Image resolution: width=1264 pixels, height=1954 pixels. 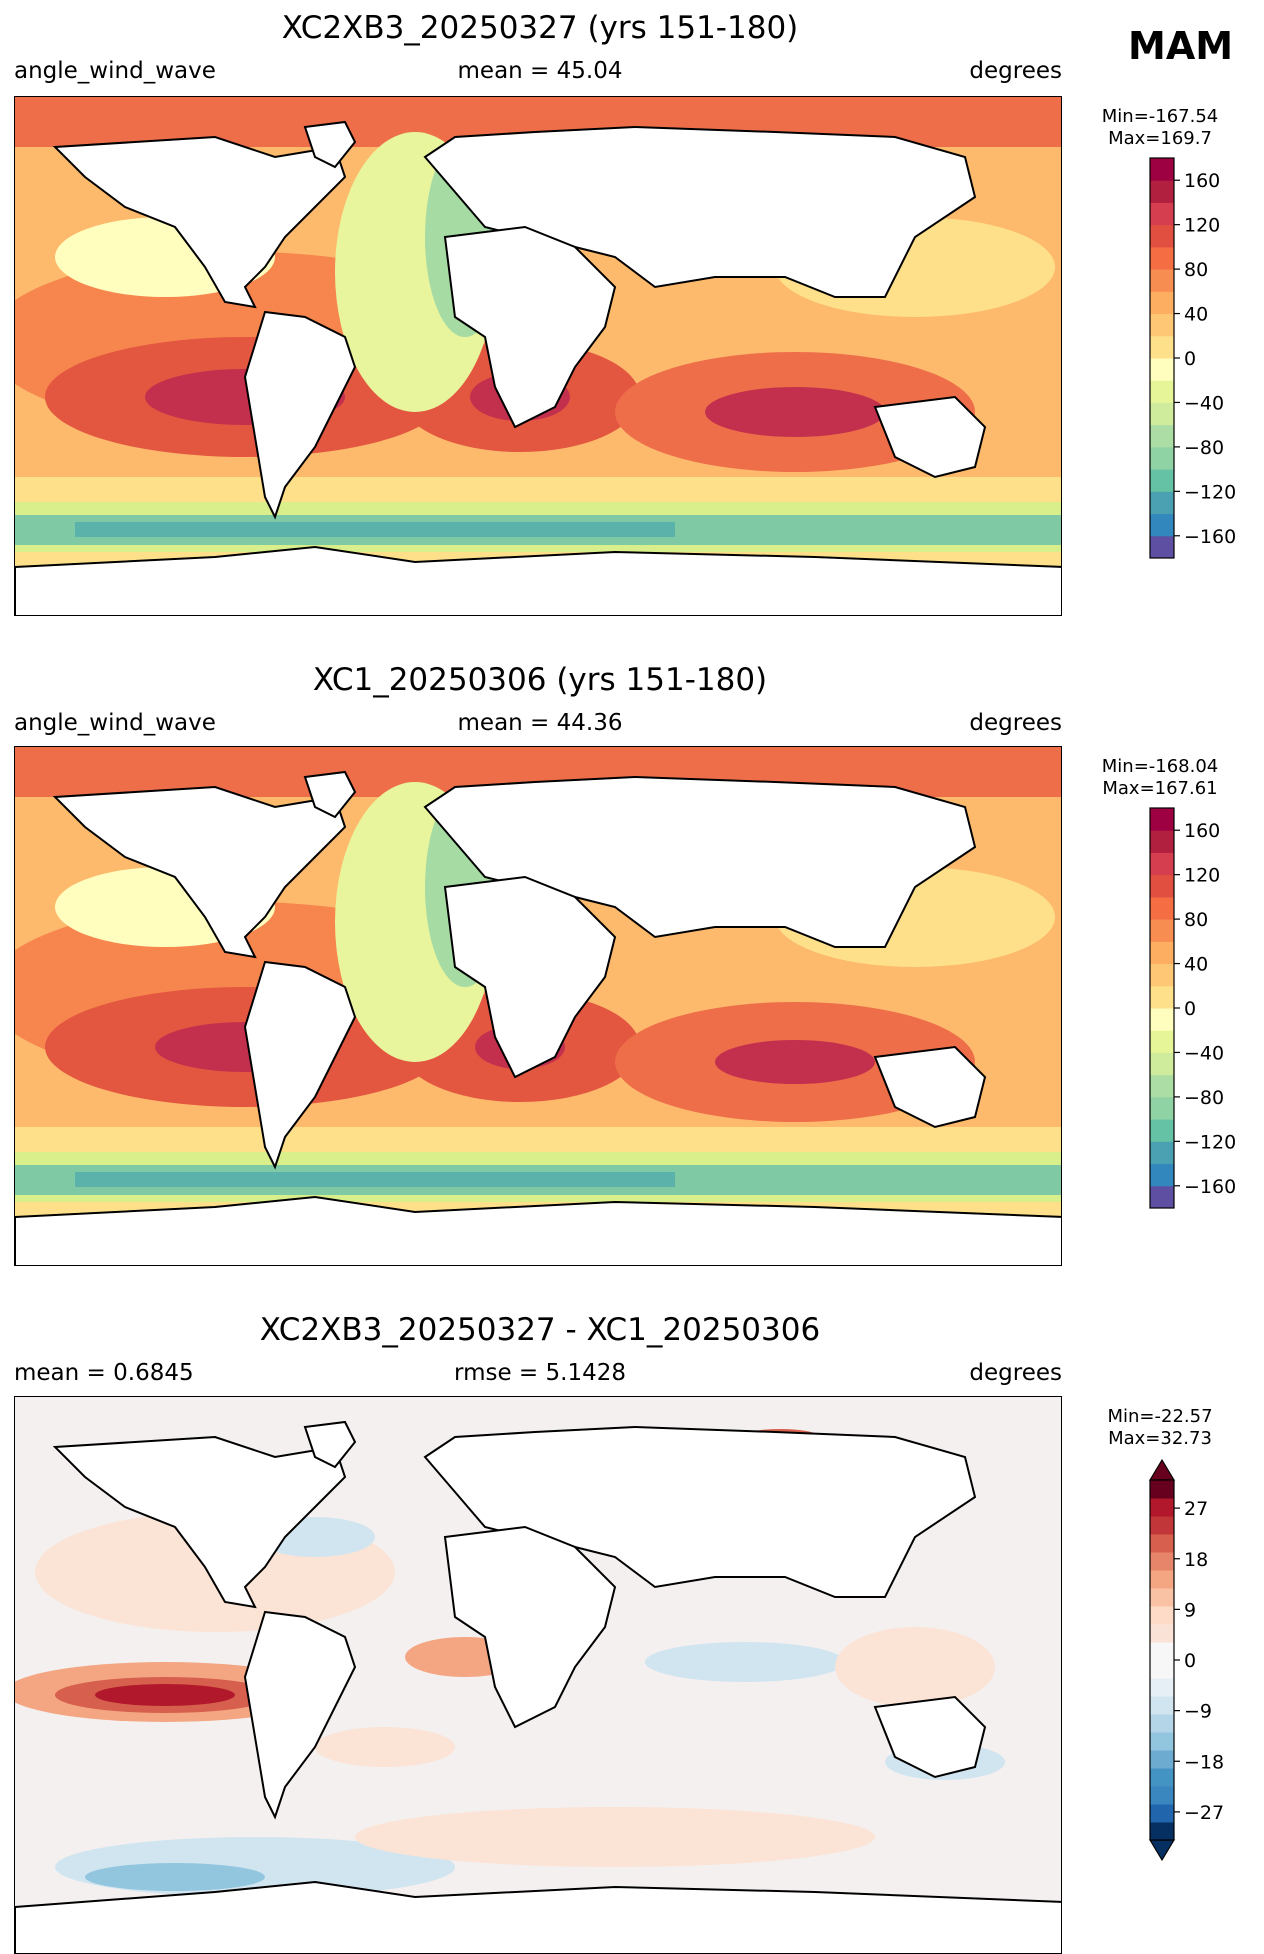 I want to click on panel-3-max: Max=32.73, so click(x=1160, y=1438).